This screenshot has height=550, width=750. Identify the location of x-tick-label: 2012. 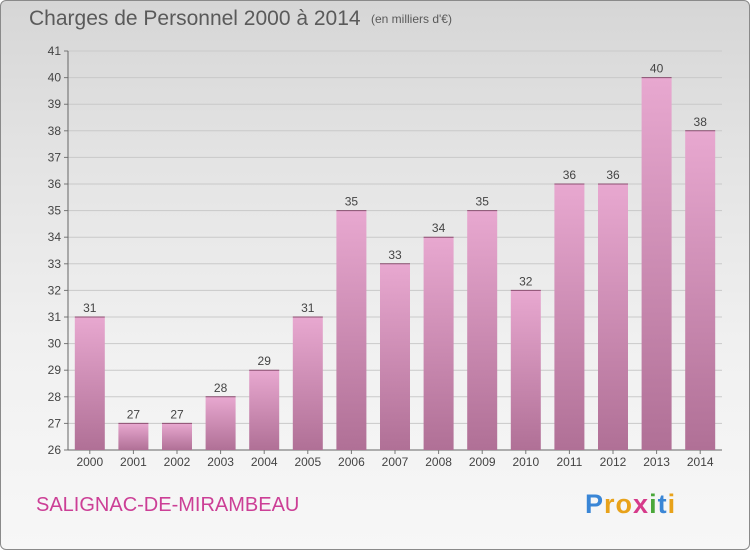
(613, 462).